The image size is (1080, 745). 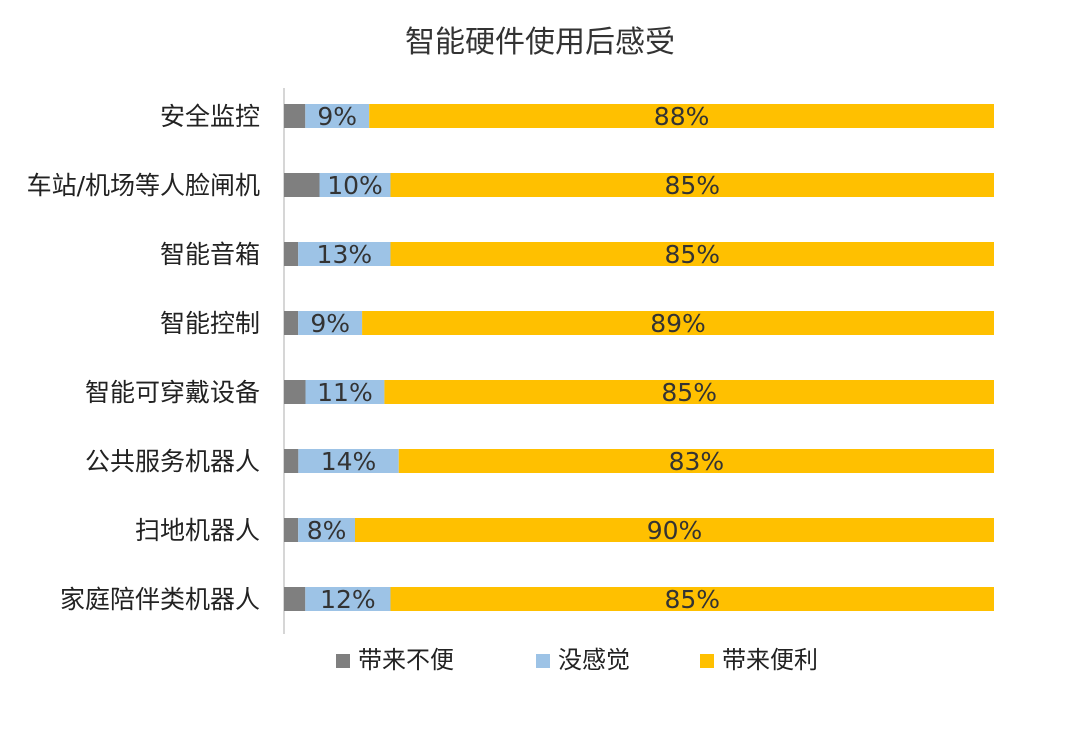 I want to click on data-label: 14%, so click(x=349, y=461).